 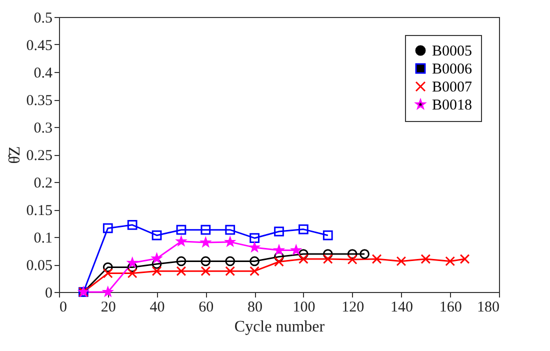 I want to click on y-tick-label: 0.1, so click(x=43, y=238).